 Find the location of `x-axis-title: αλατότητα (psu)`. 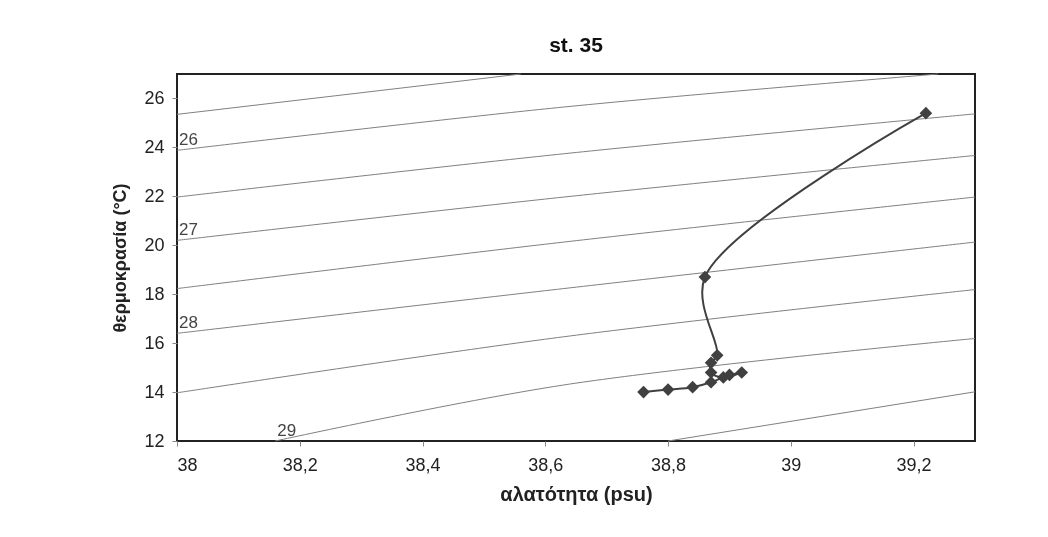

x-axis-title: αλατότητα (psu) is located at coordinates (576, 493).